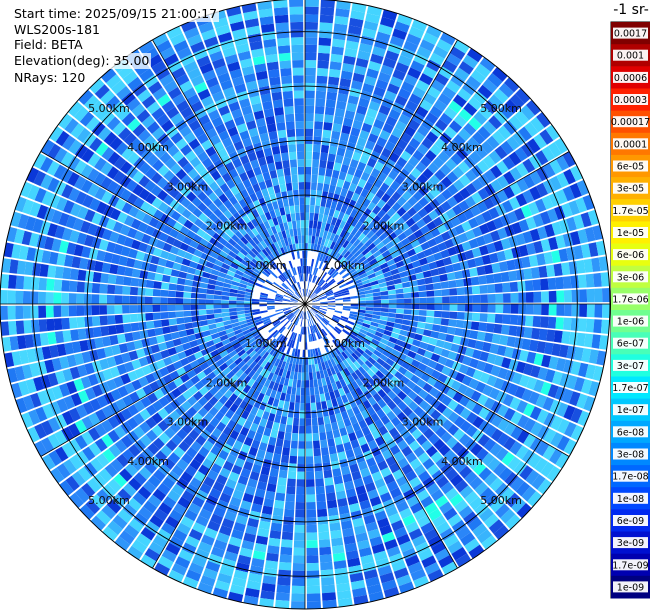  What do you see at coordinates (631, 10) in the screenshot?
I see `colorbar-unit-label: -1 sr-` at bounding box center [631, 10].